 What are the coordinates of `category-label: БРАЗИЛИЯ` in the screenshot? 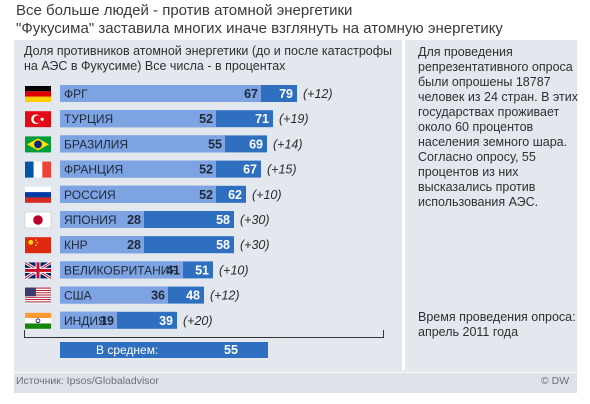 It's located at (96, 144).